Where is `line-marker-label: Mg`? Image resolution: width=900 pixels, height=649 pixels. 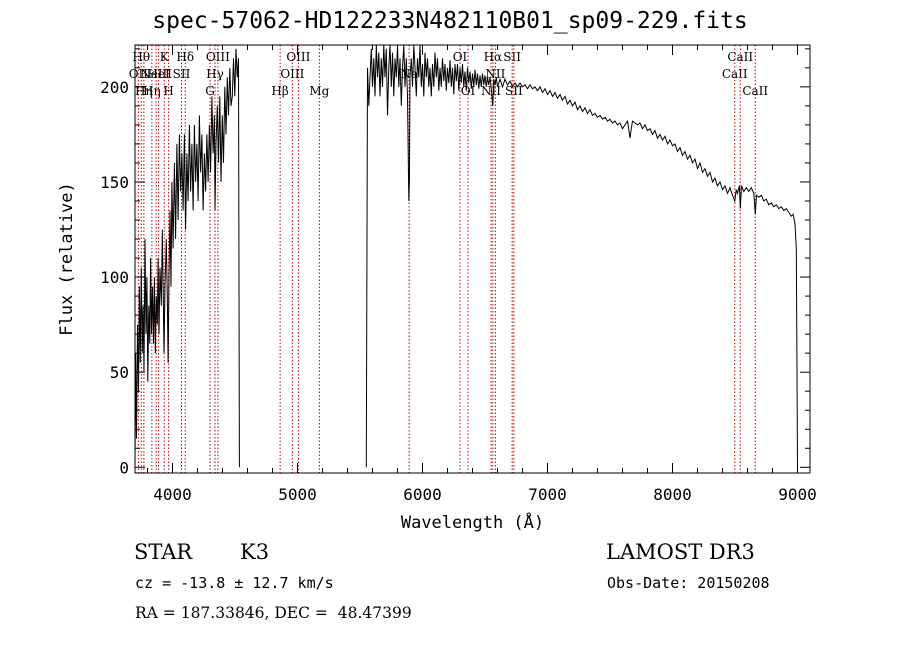
line-marker-label: Mg is located at coordinates (319, 91).